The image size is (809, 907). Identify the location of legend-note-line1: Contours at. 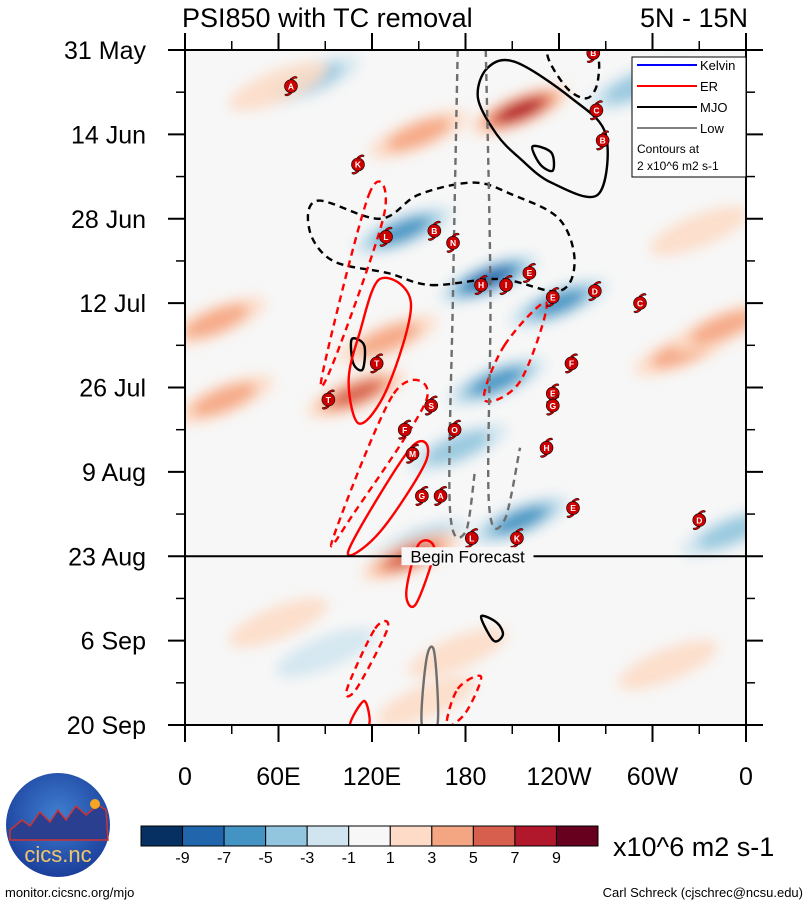
(668, 149).